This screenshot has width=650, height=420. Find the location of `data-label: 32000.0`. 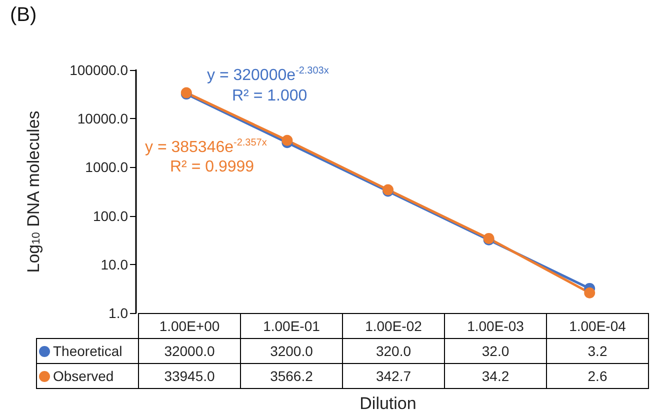

data-label: 32000.0 is located at coordinates (189, 351).